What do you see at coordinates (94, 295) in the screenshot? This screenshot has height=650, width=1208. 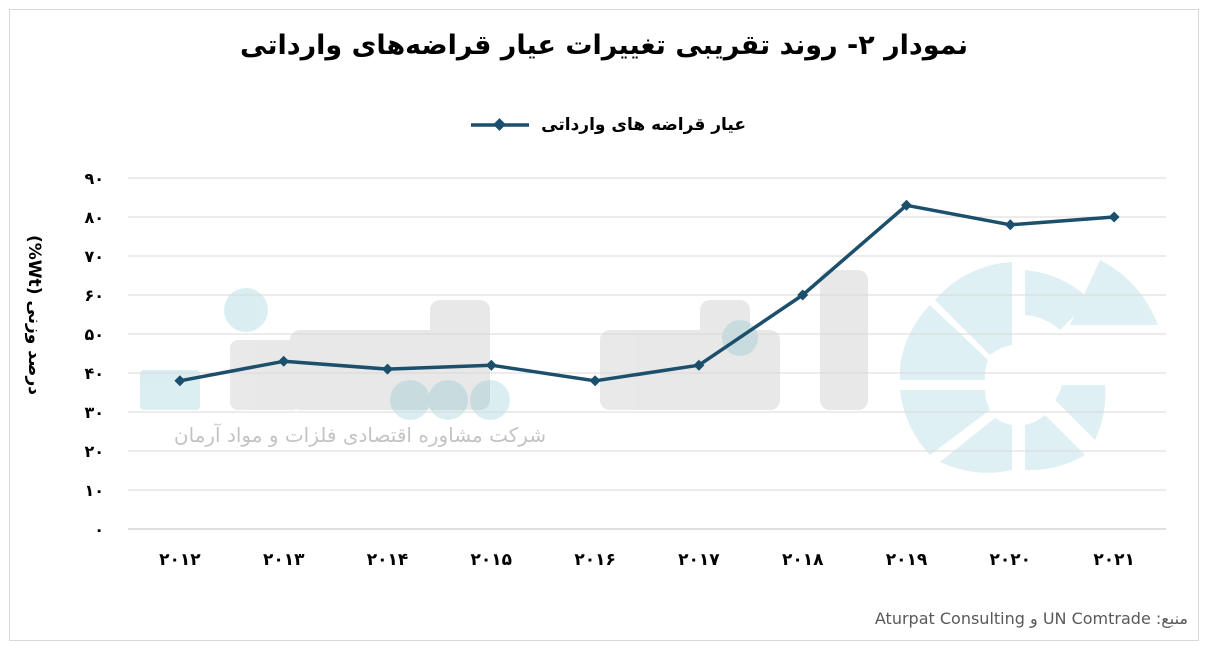 I see `y-tick-label: ۶۰` at bounding box center [94, 295].